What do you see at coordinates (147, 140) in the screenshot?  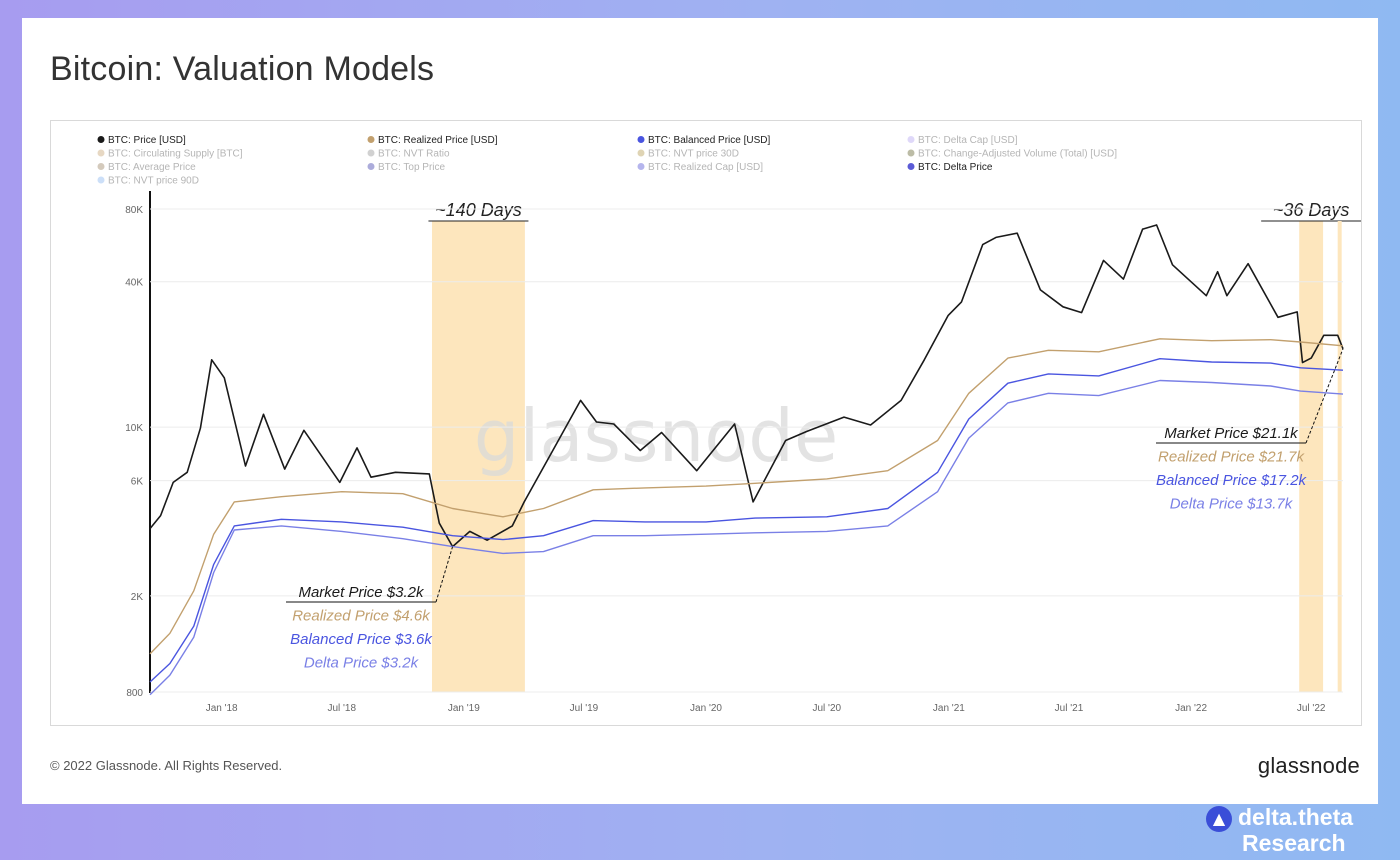 I see `legend-label: BTC: Price [USD]` at bounding box center [147, 140].